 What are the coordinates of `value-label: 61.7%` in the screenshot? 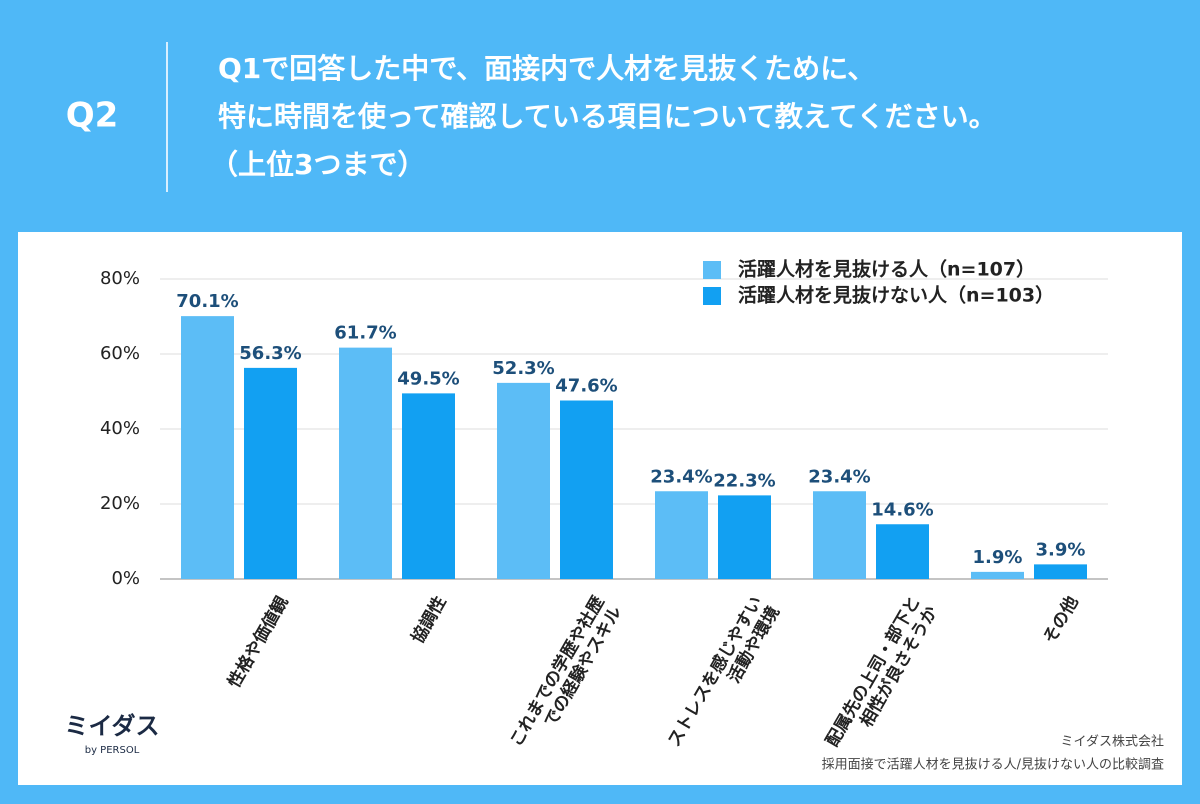 It's located at (365, 333).